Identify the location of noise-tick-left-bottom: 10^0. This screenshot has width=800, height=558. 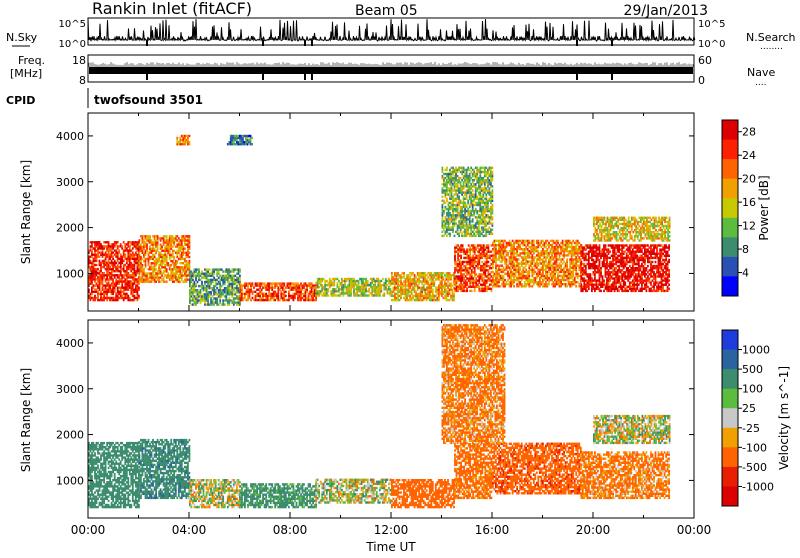
(72, 44).